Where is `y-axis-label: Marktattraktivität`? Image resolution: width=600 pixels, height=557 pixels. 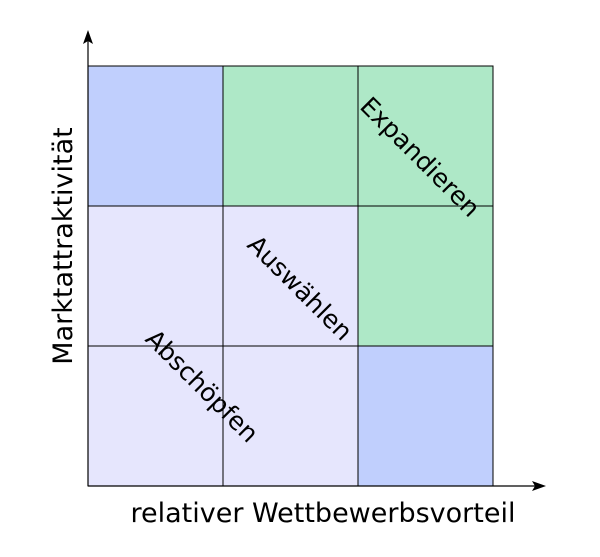
y-axis-label: Marktattraktivität is located at coordinates (63, 245).